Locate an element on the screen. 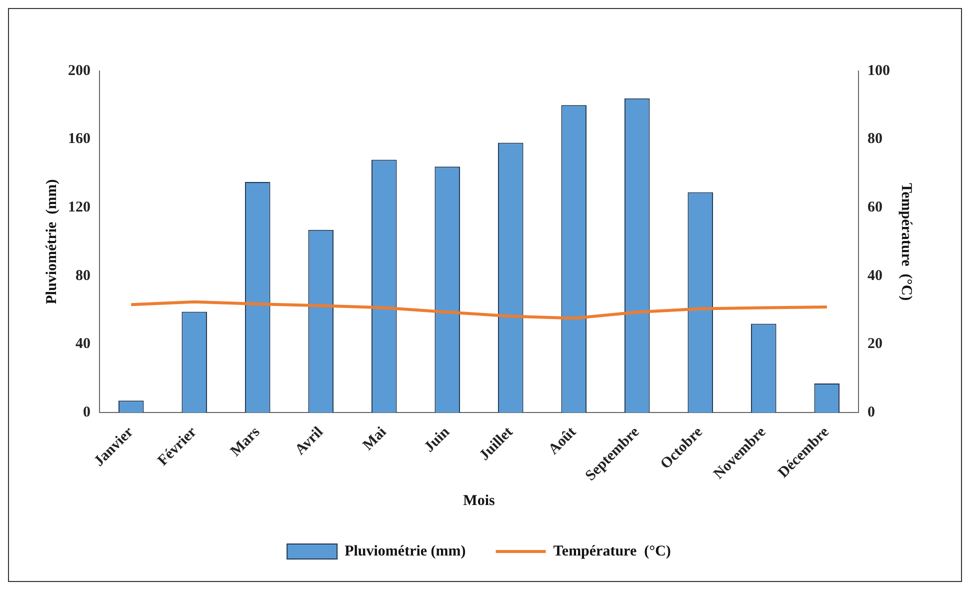 The height and width of the screenshot is (590, 972). y2-tick-label: 80 is located at coordinates (875, 139).